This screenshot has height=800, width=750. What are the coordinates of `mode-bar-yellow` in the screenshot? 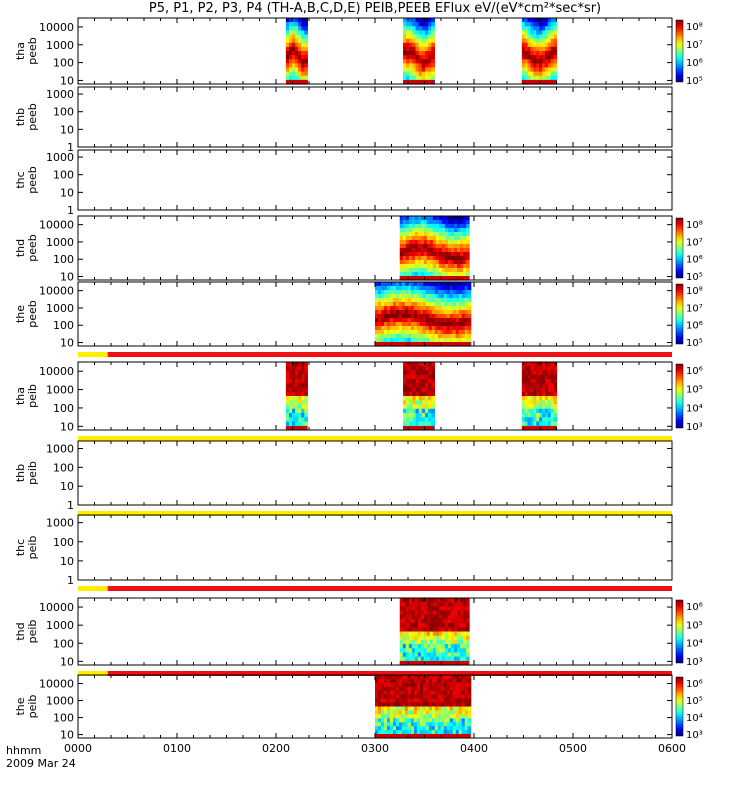 It's located at (375, 513).